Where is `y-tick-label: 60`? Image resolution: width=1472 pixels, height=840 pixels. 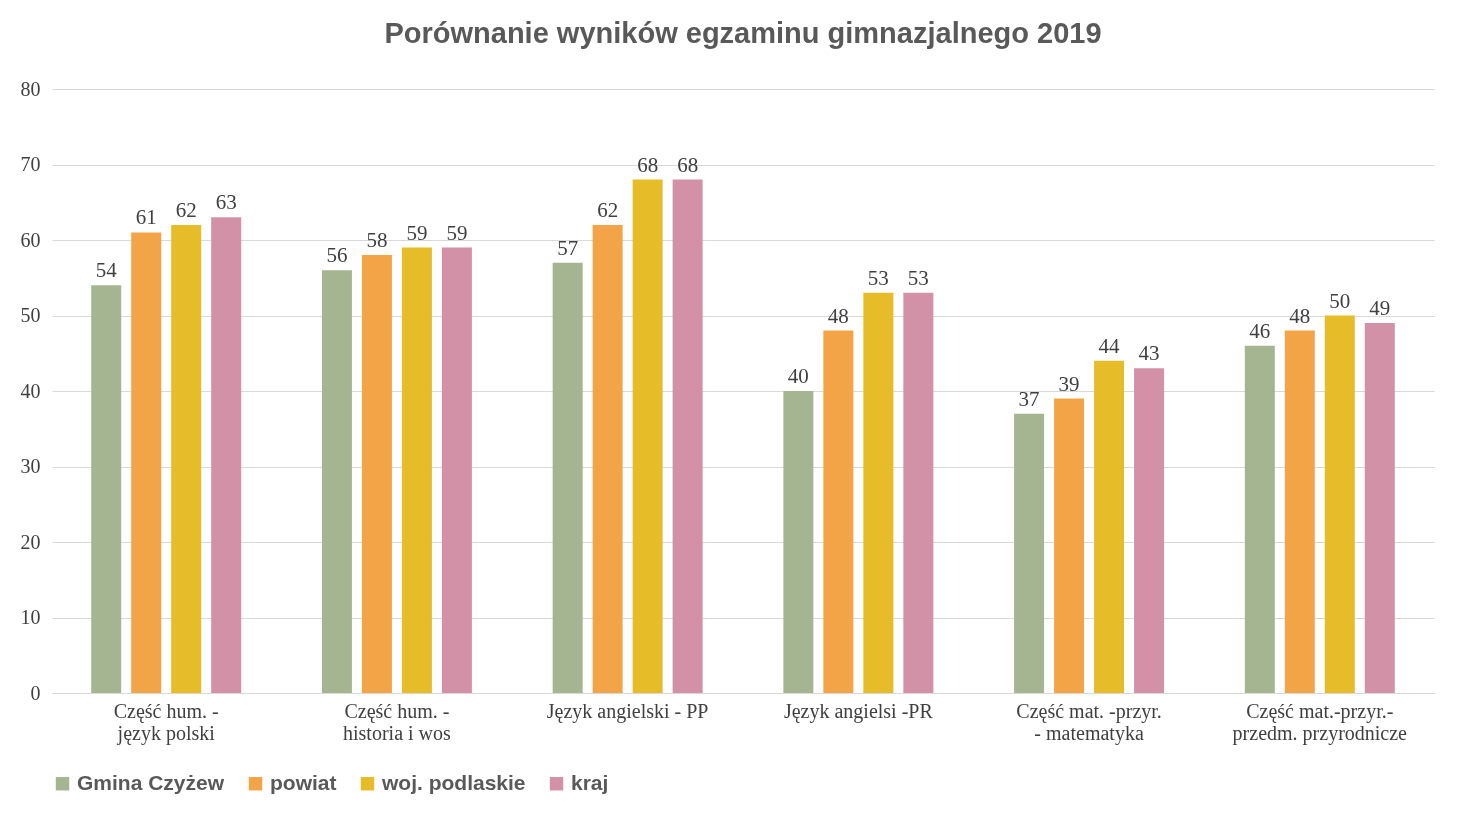
y-tick-label: 60 is located at coordinates (30, 239).